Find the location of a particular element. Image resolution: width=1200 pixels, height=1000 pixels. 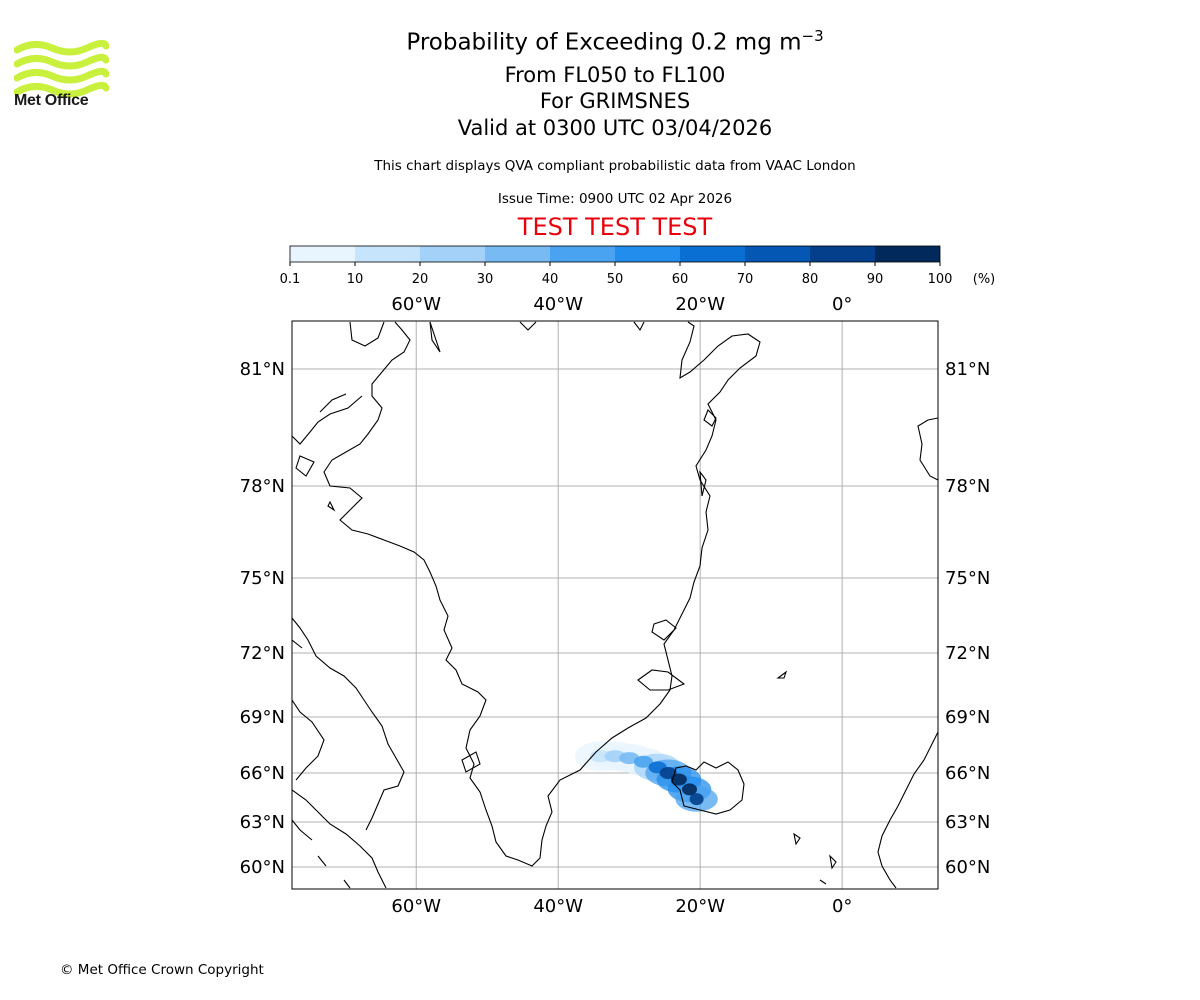

ash-plume is located at coordinates (646, 776).